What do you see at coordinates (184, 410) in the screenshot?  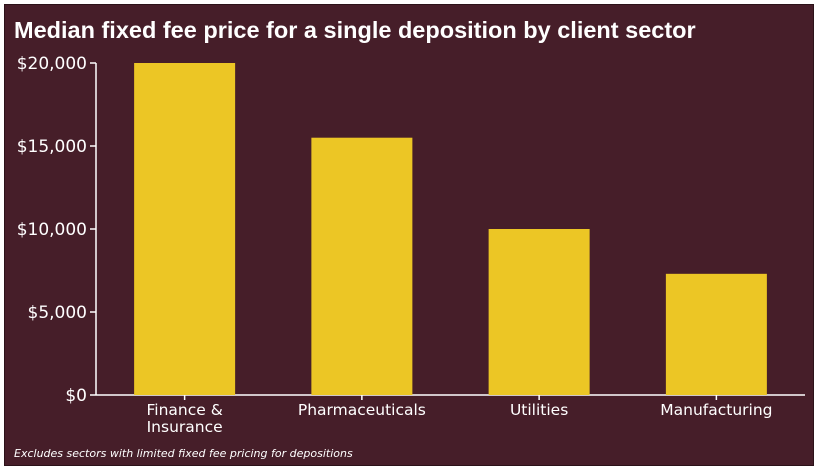 I see `x-tick-label-line: Finance &` at bounding box center [184, 410].